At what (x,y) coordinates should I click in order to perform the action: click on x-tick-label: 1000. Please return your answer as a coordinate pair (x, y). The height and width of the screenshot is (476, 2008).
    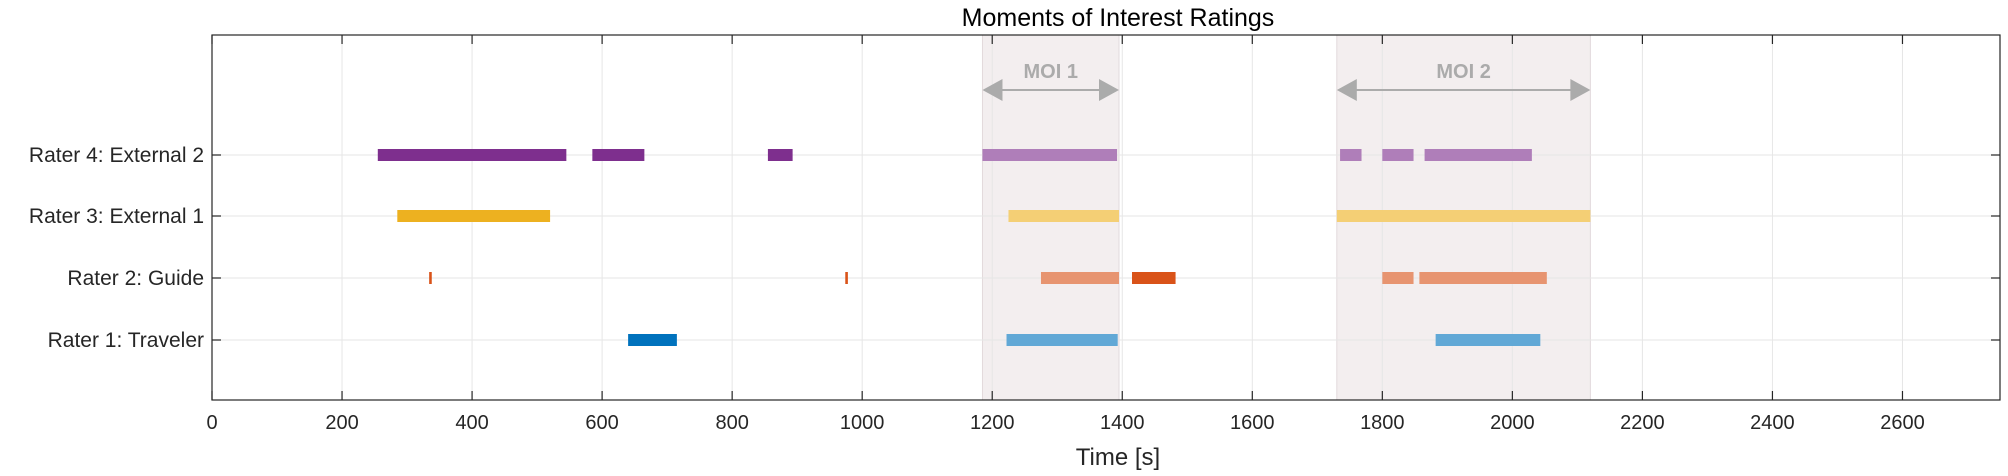
    Looking at the image, I should click on (862, 423).